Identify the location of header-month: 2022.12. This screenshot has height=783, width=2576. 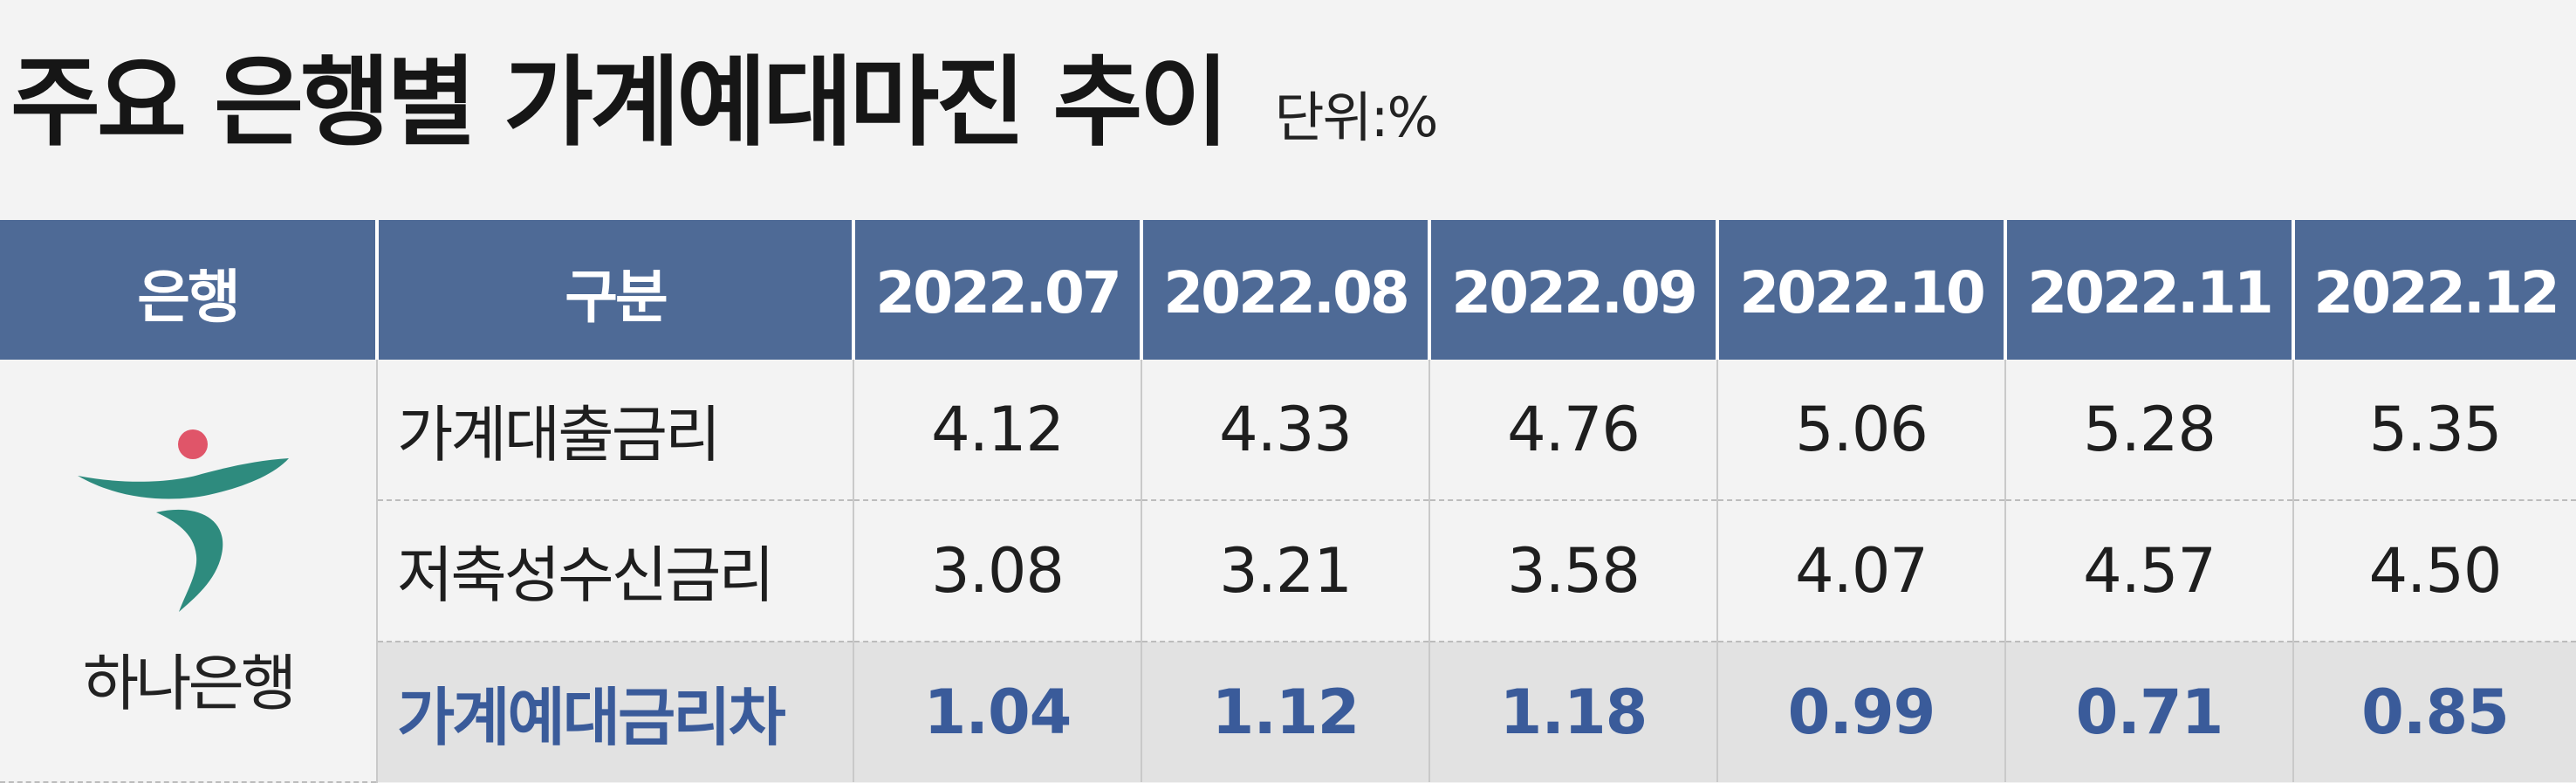
(2434, 290).